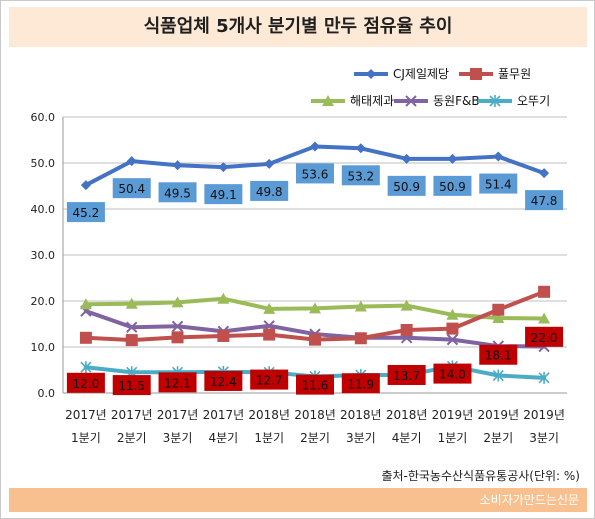 Image resolution: width=595 pixels, height=519 pixels. I want to click on y-tick-label: 50.0, so click(43, 163).